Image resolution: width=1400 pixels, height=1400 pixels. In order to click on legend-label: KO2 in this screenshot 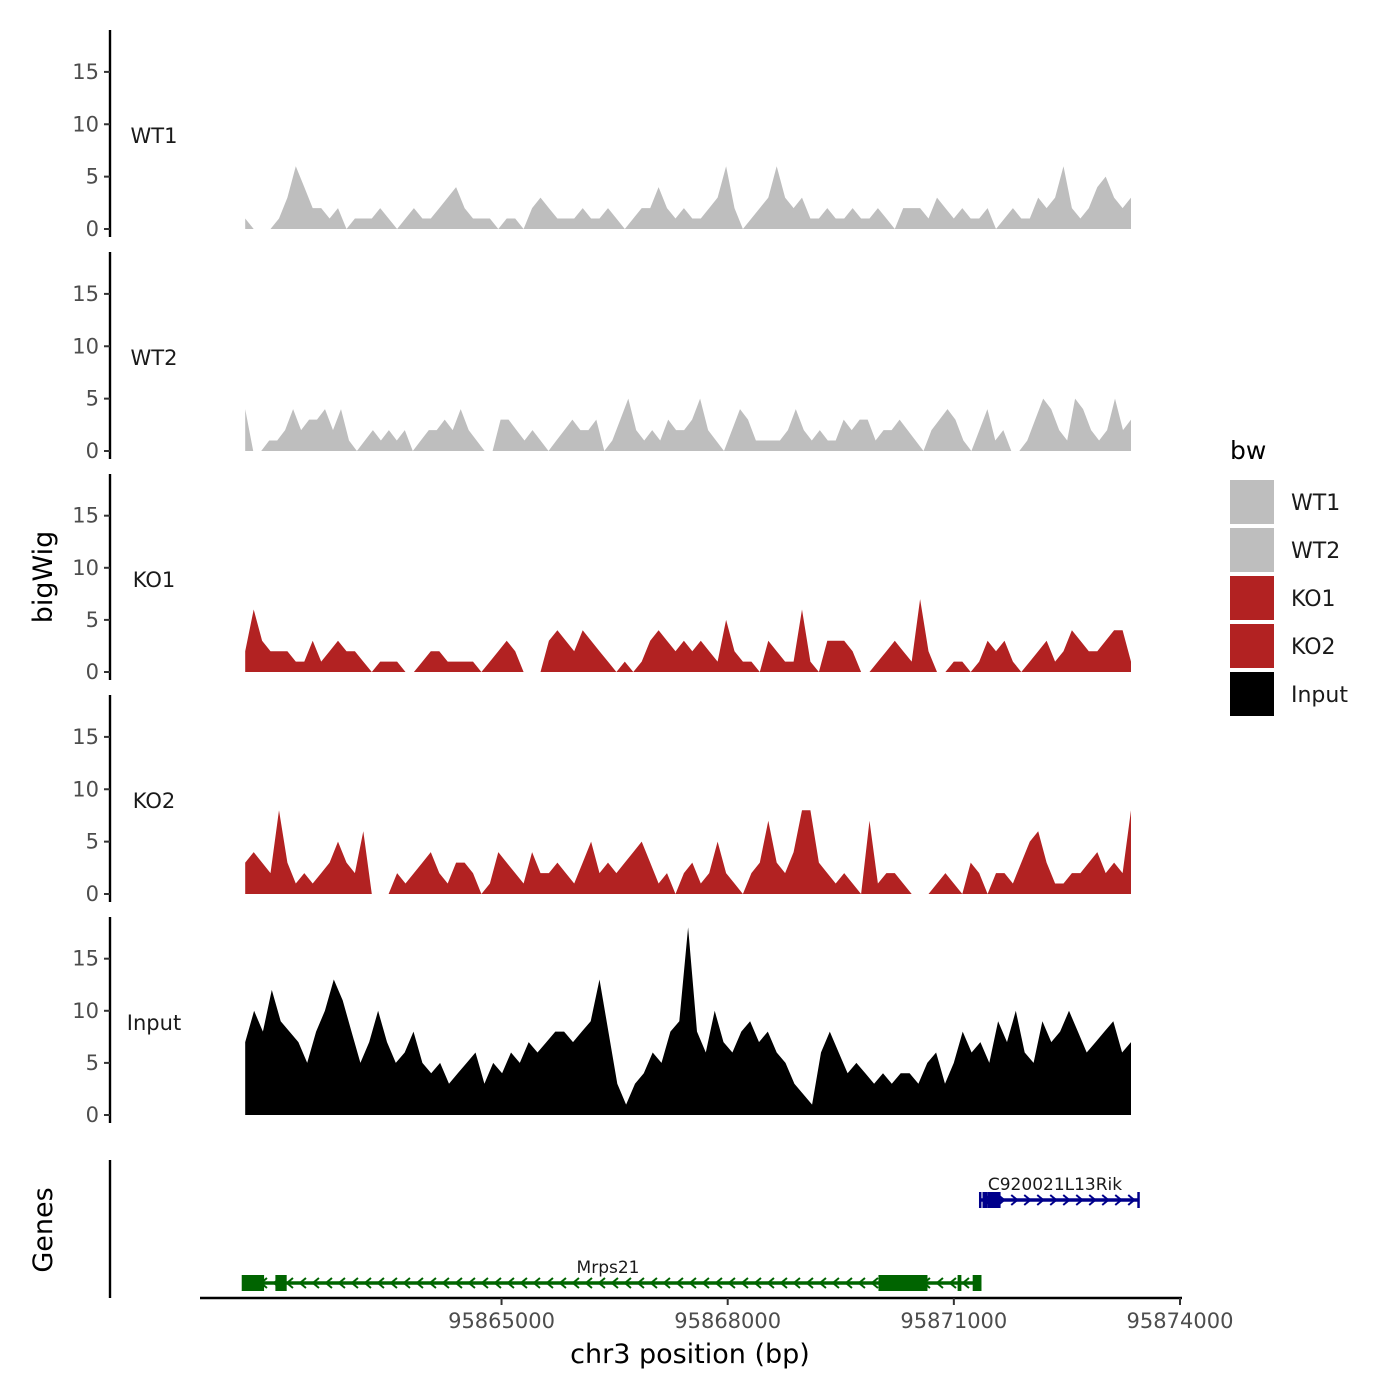, I will do `click(1313, 647)`.